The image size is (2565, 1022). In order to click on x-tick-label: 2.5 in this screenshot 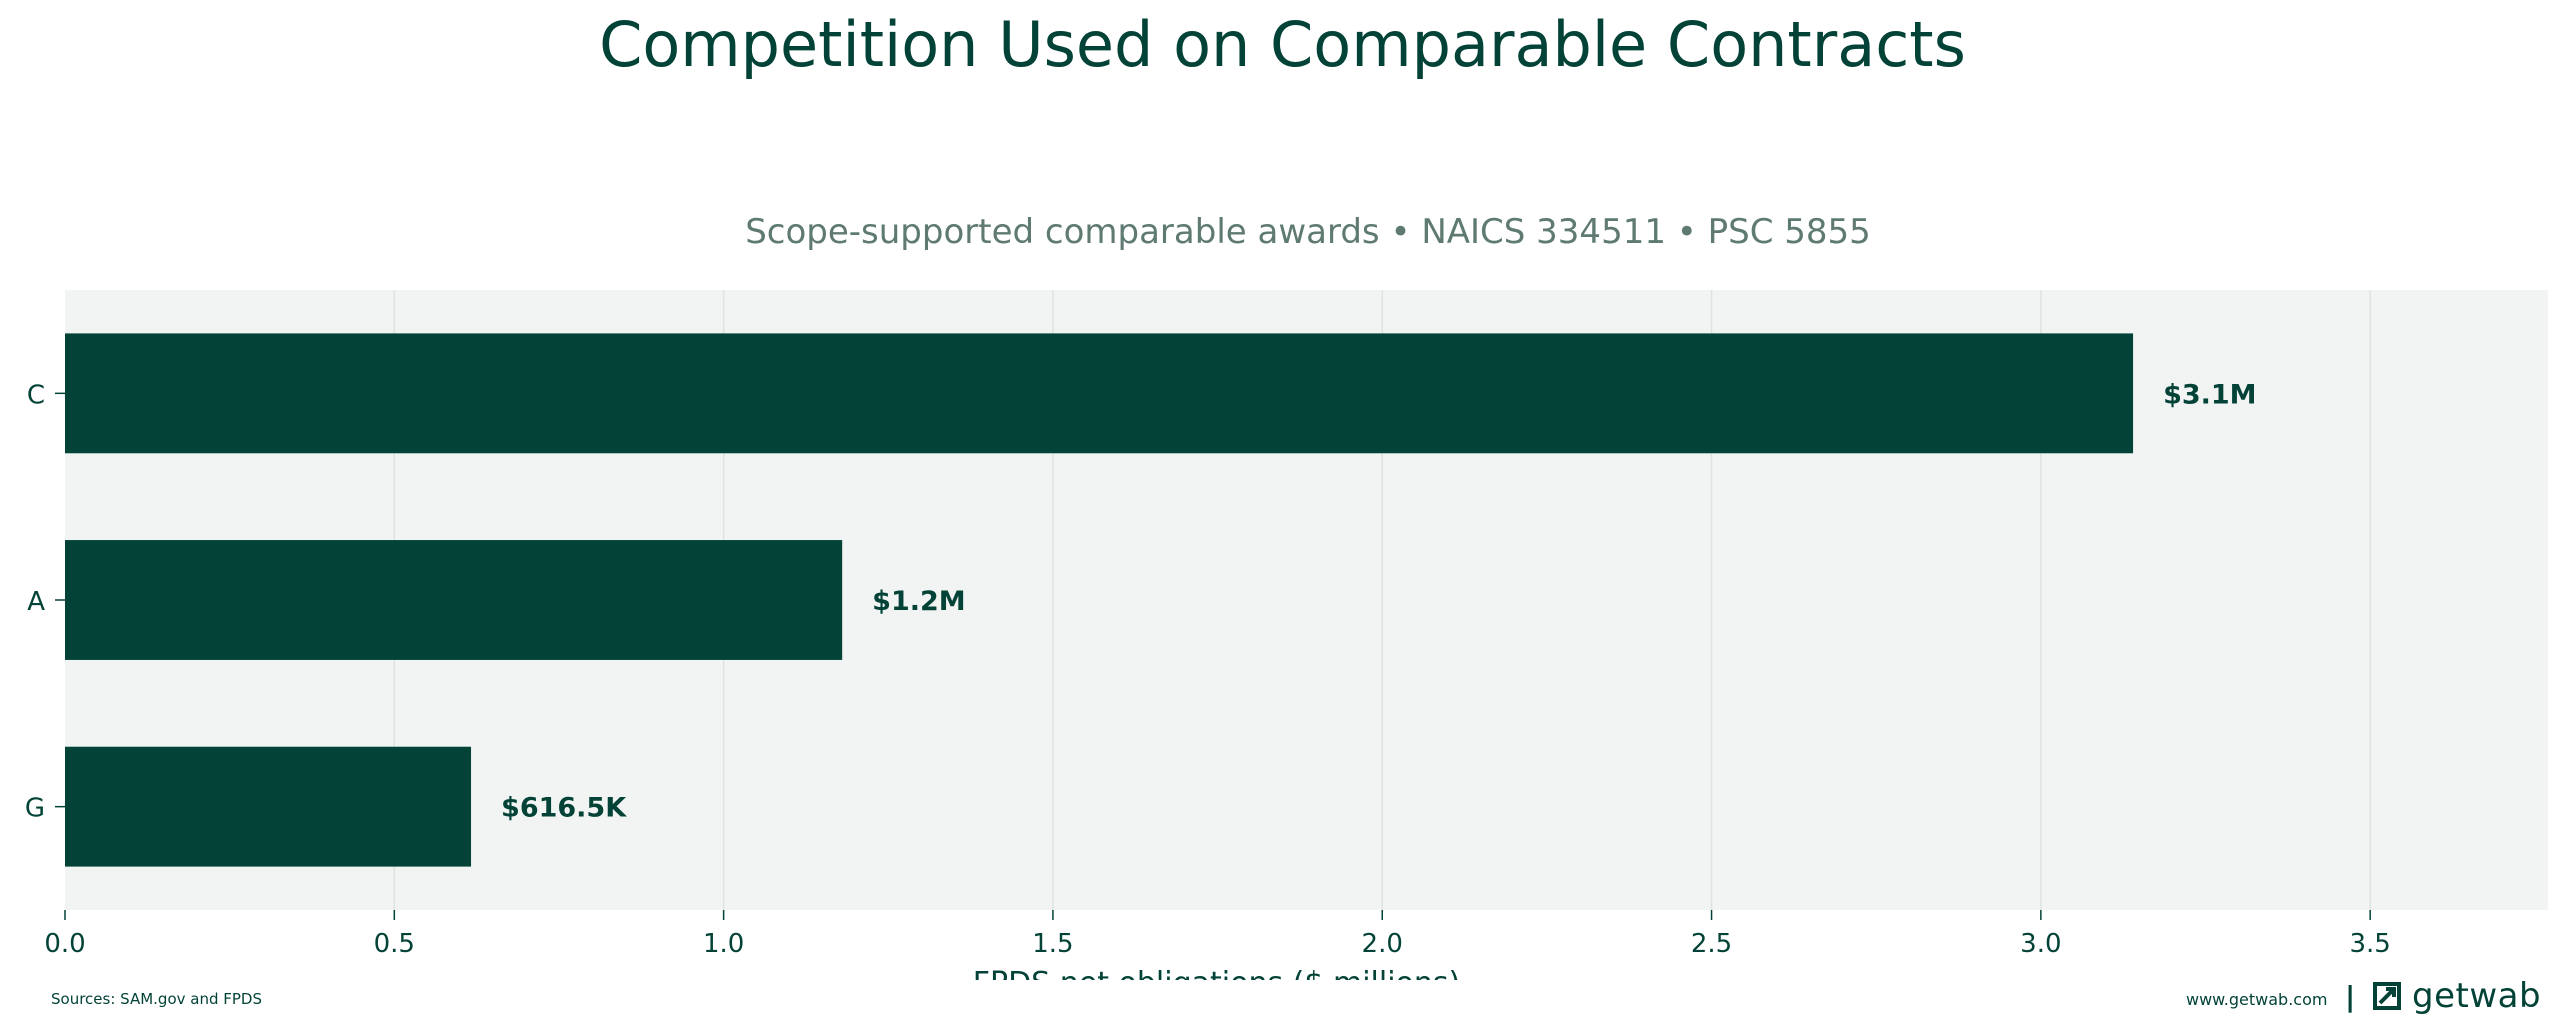, I will do `click(1711, 944)`.